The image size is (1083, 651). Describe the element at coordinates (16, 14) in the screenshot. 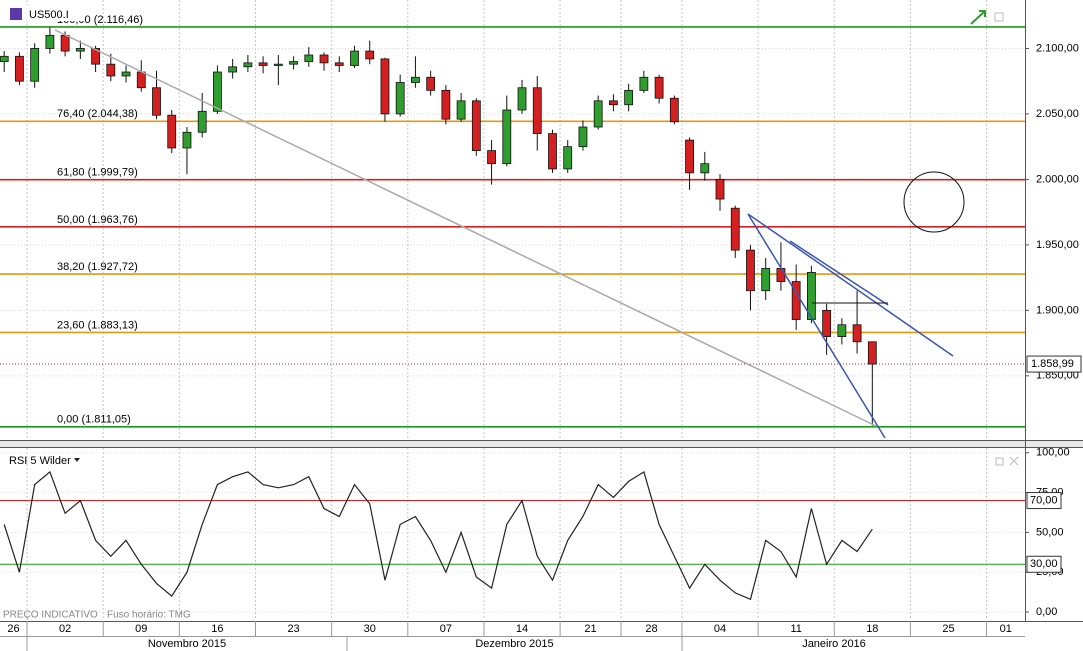

I see `symbol-icon` at that location.